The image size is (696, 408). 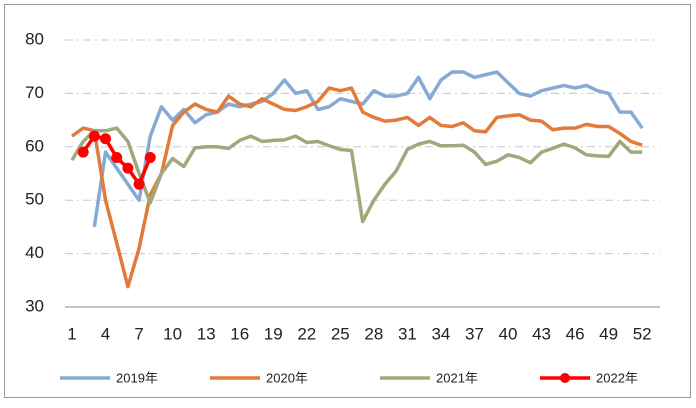 I want to click on legend-marker, so click(x=565, y=378).